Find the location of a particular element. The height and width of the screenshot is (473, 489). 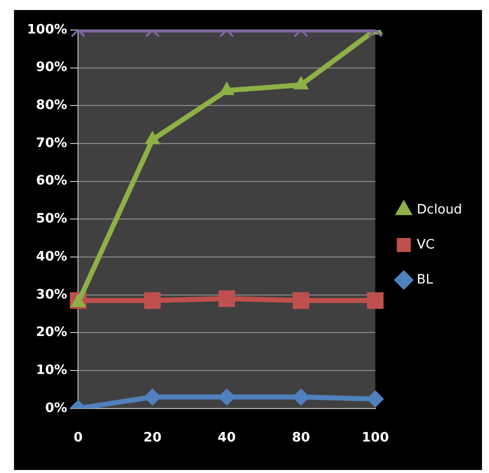

x-tick-label: 20 is located at coordinates (152, 438).